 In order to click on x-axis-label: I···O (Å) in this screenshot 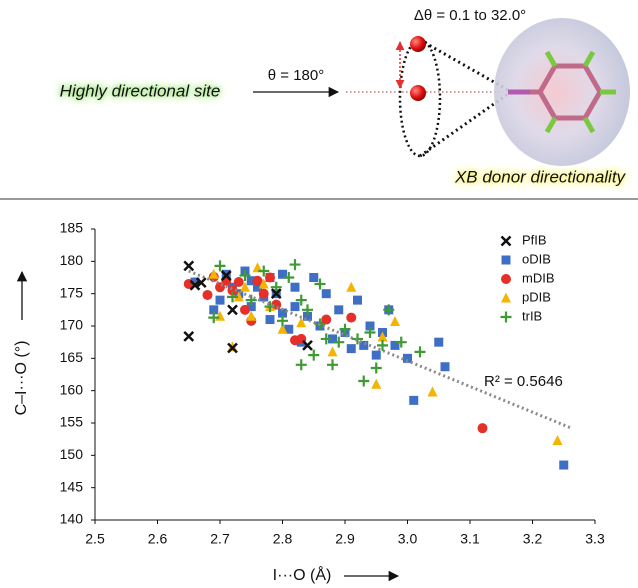, I will do `click(302, 574)`.